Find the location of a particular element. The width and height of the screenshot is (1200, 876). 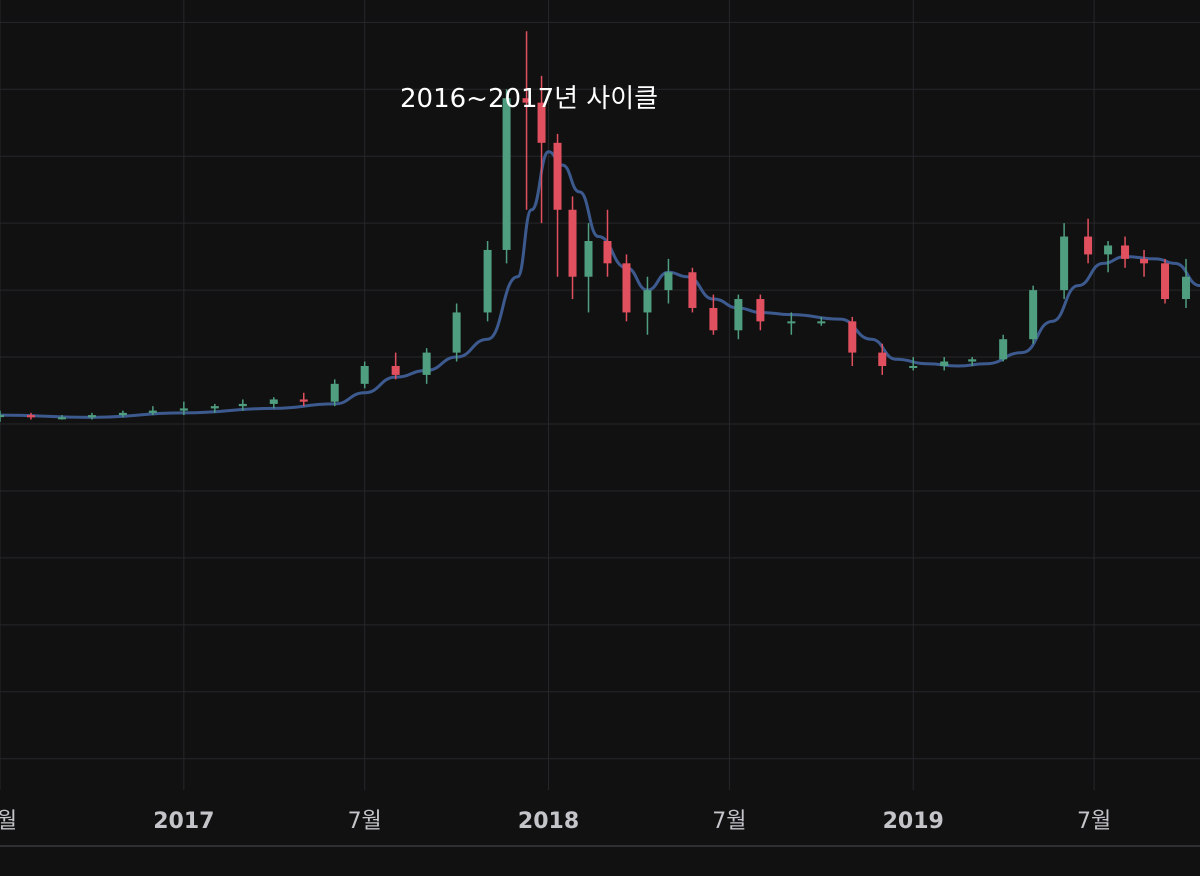

x-axis-ticks: 7월 2017 7월 2018 7월 2019 7월 is located at coordinates (555, 821).